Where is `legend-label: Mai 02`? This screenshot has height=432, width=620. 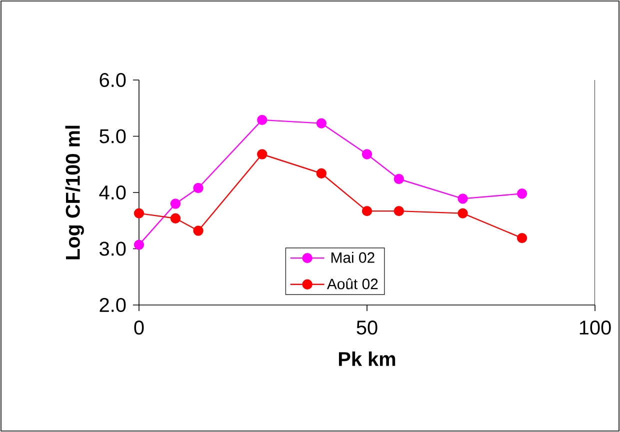
legend-label: Mai 02 is located at coordinates (352, 257).